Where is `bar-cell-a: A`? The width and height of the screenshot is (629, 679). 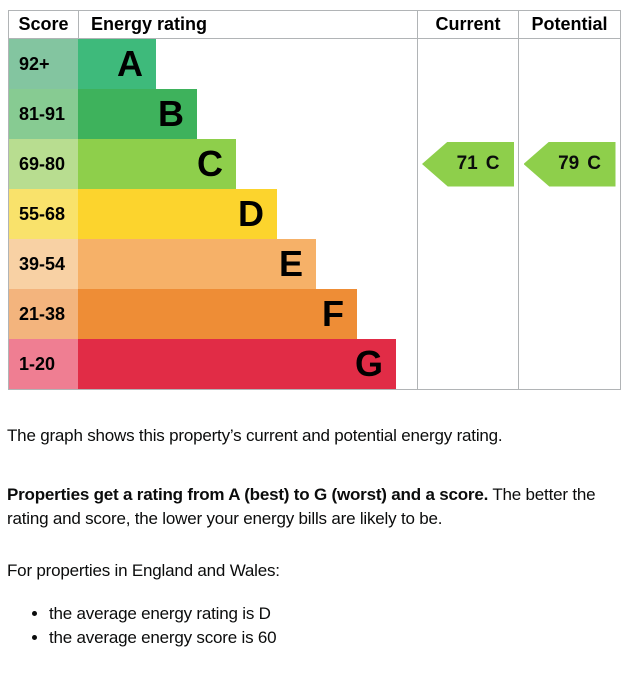 bar-cell-a: A is located at coordinates (247, 64).